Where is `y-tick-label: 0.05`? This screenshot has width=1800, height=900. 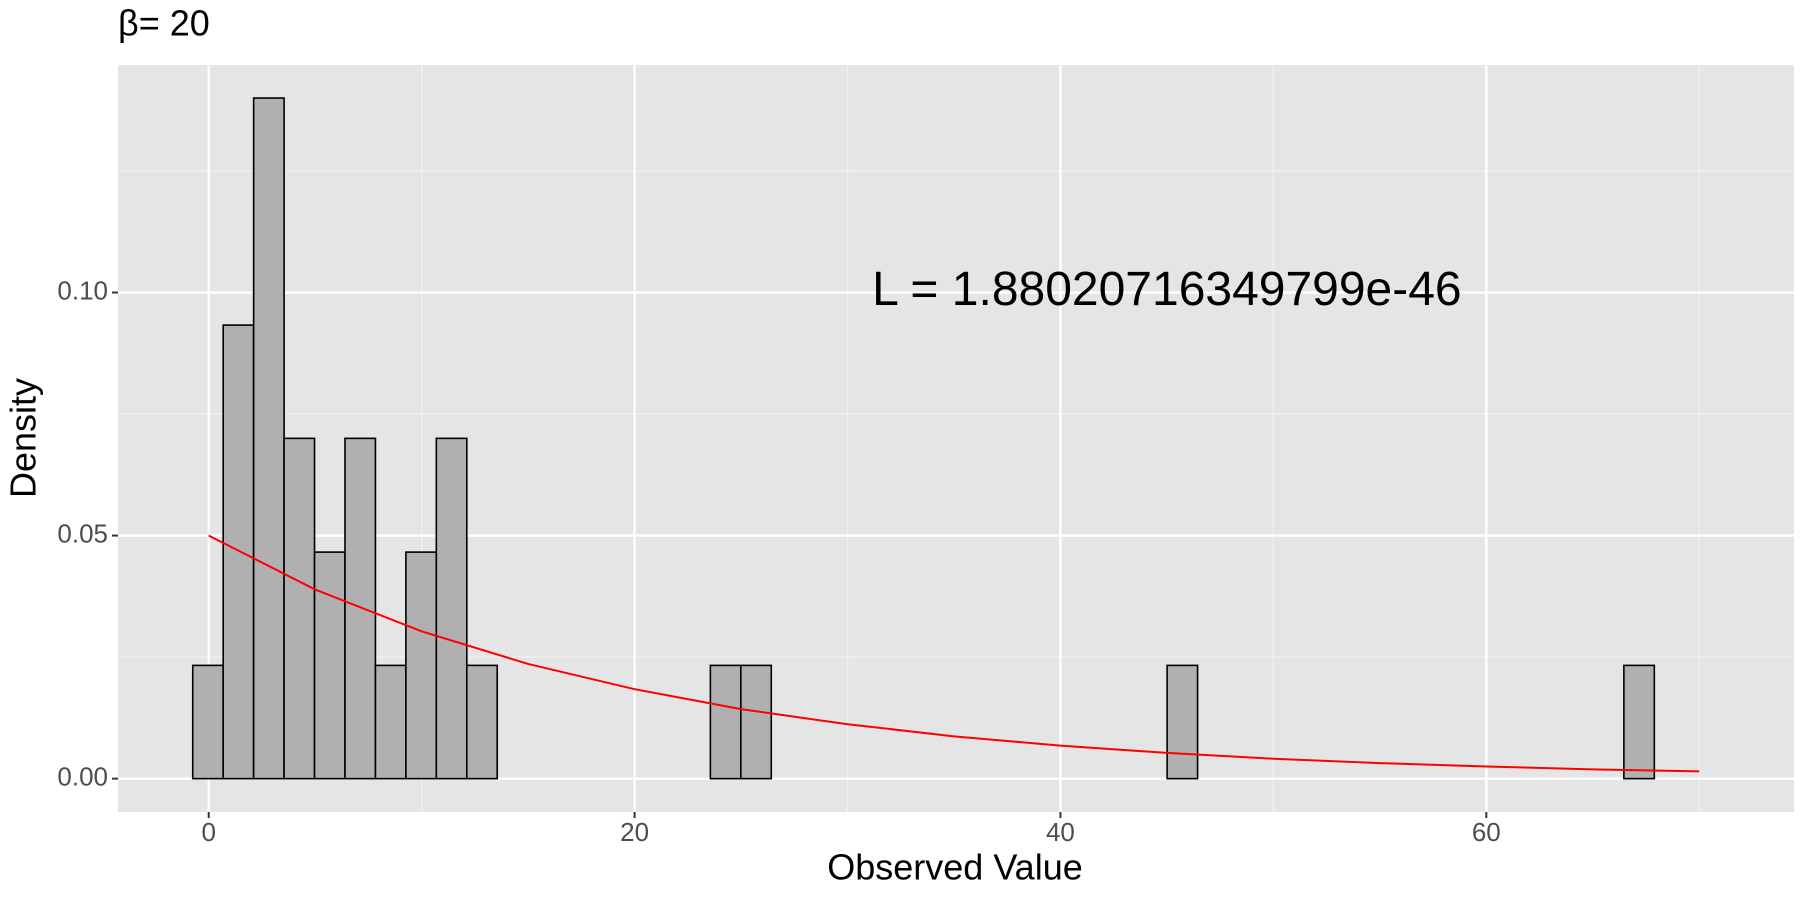 y-tick-label: 0.05 is located at coordinates (82, 533).